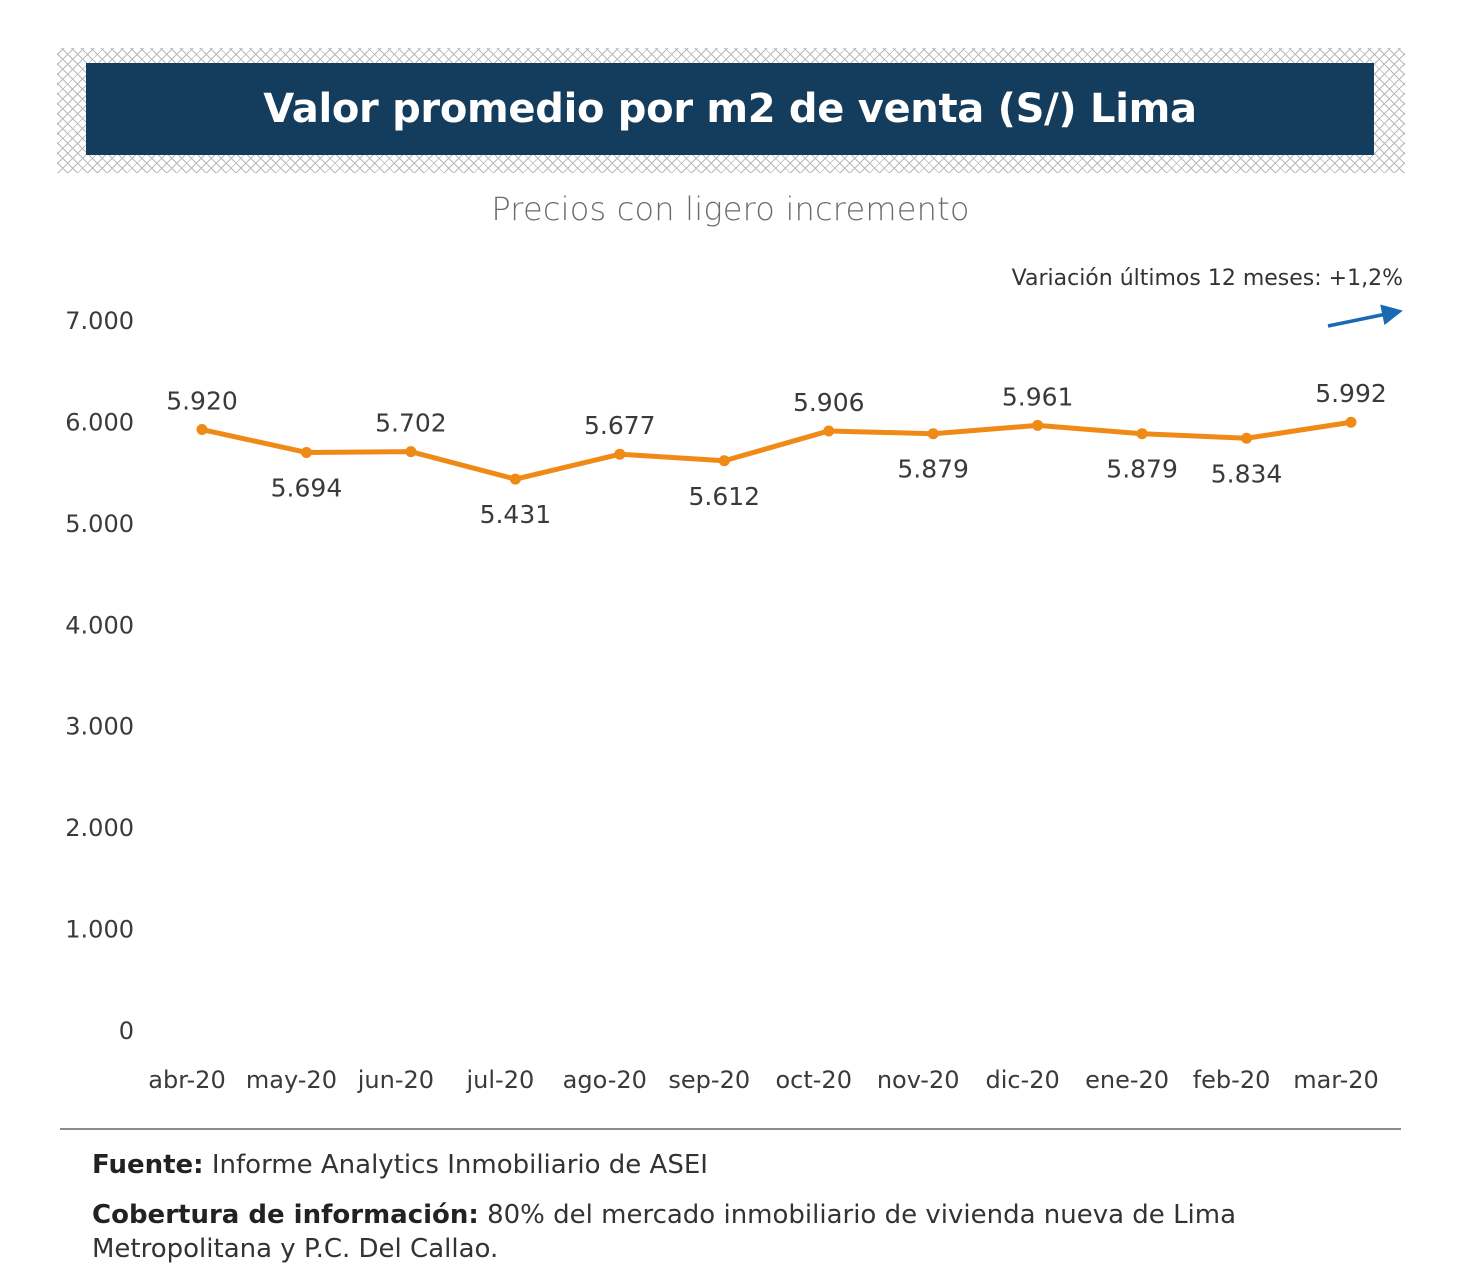 This screenshot has height=1284, width=1461. Describe the element at coordinates (516, 514) in the screenshot. I see `data-label: 5.431` at that location.